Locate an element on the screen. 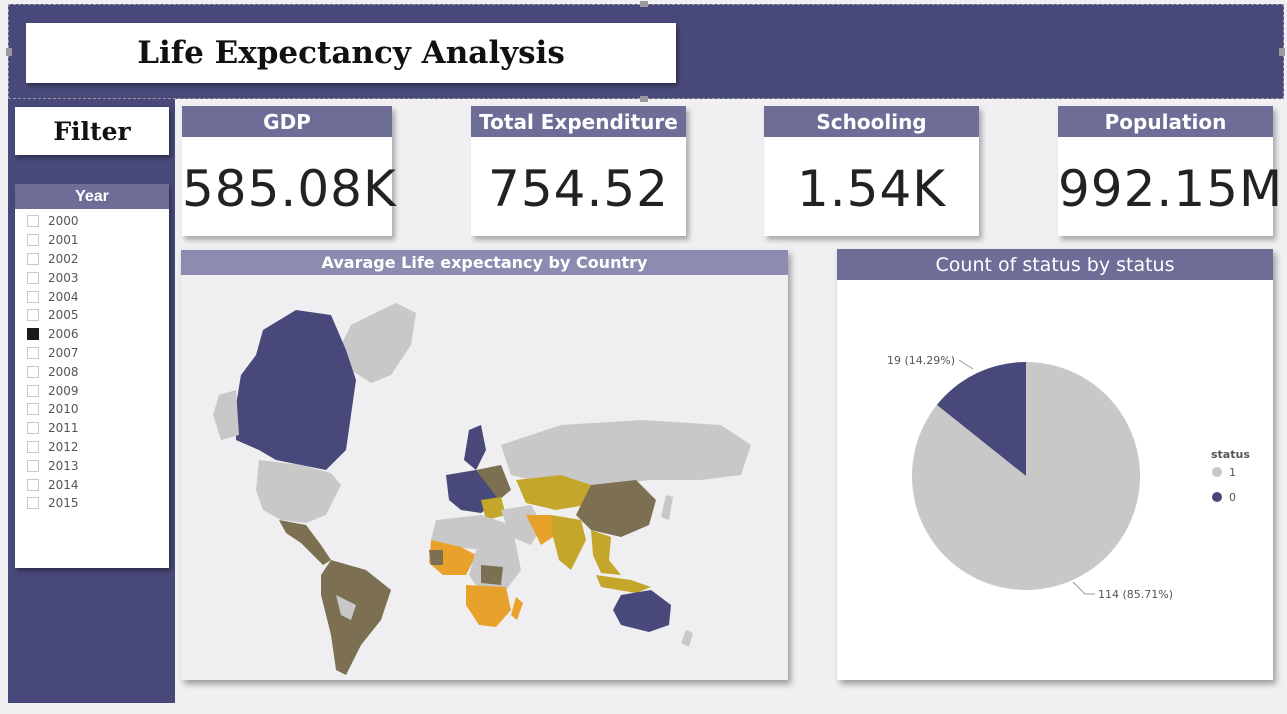 This screenshot has width=1287, height=714. resize-handle-left is located at coordinates (9, 52).